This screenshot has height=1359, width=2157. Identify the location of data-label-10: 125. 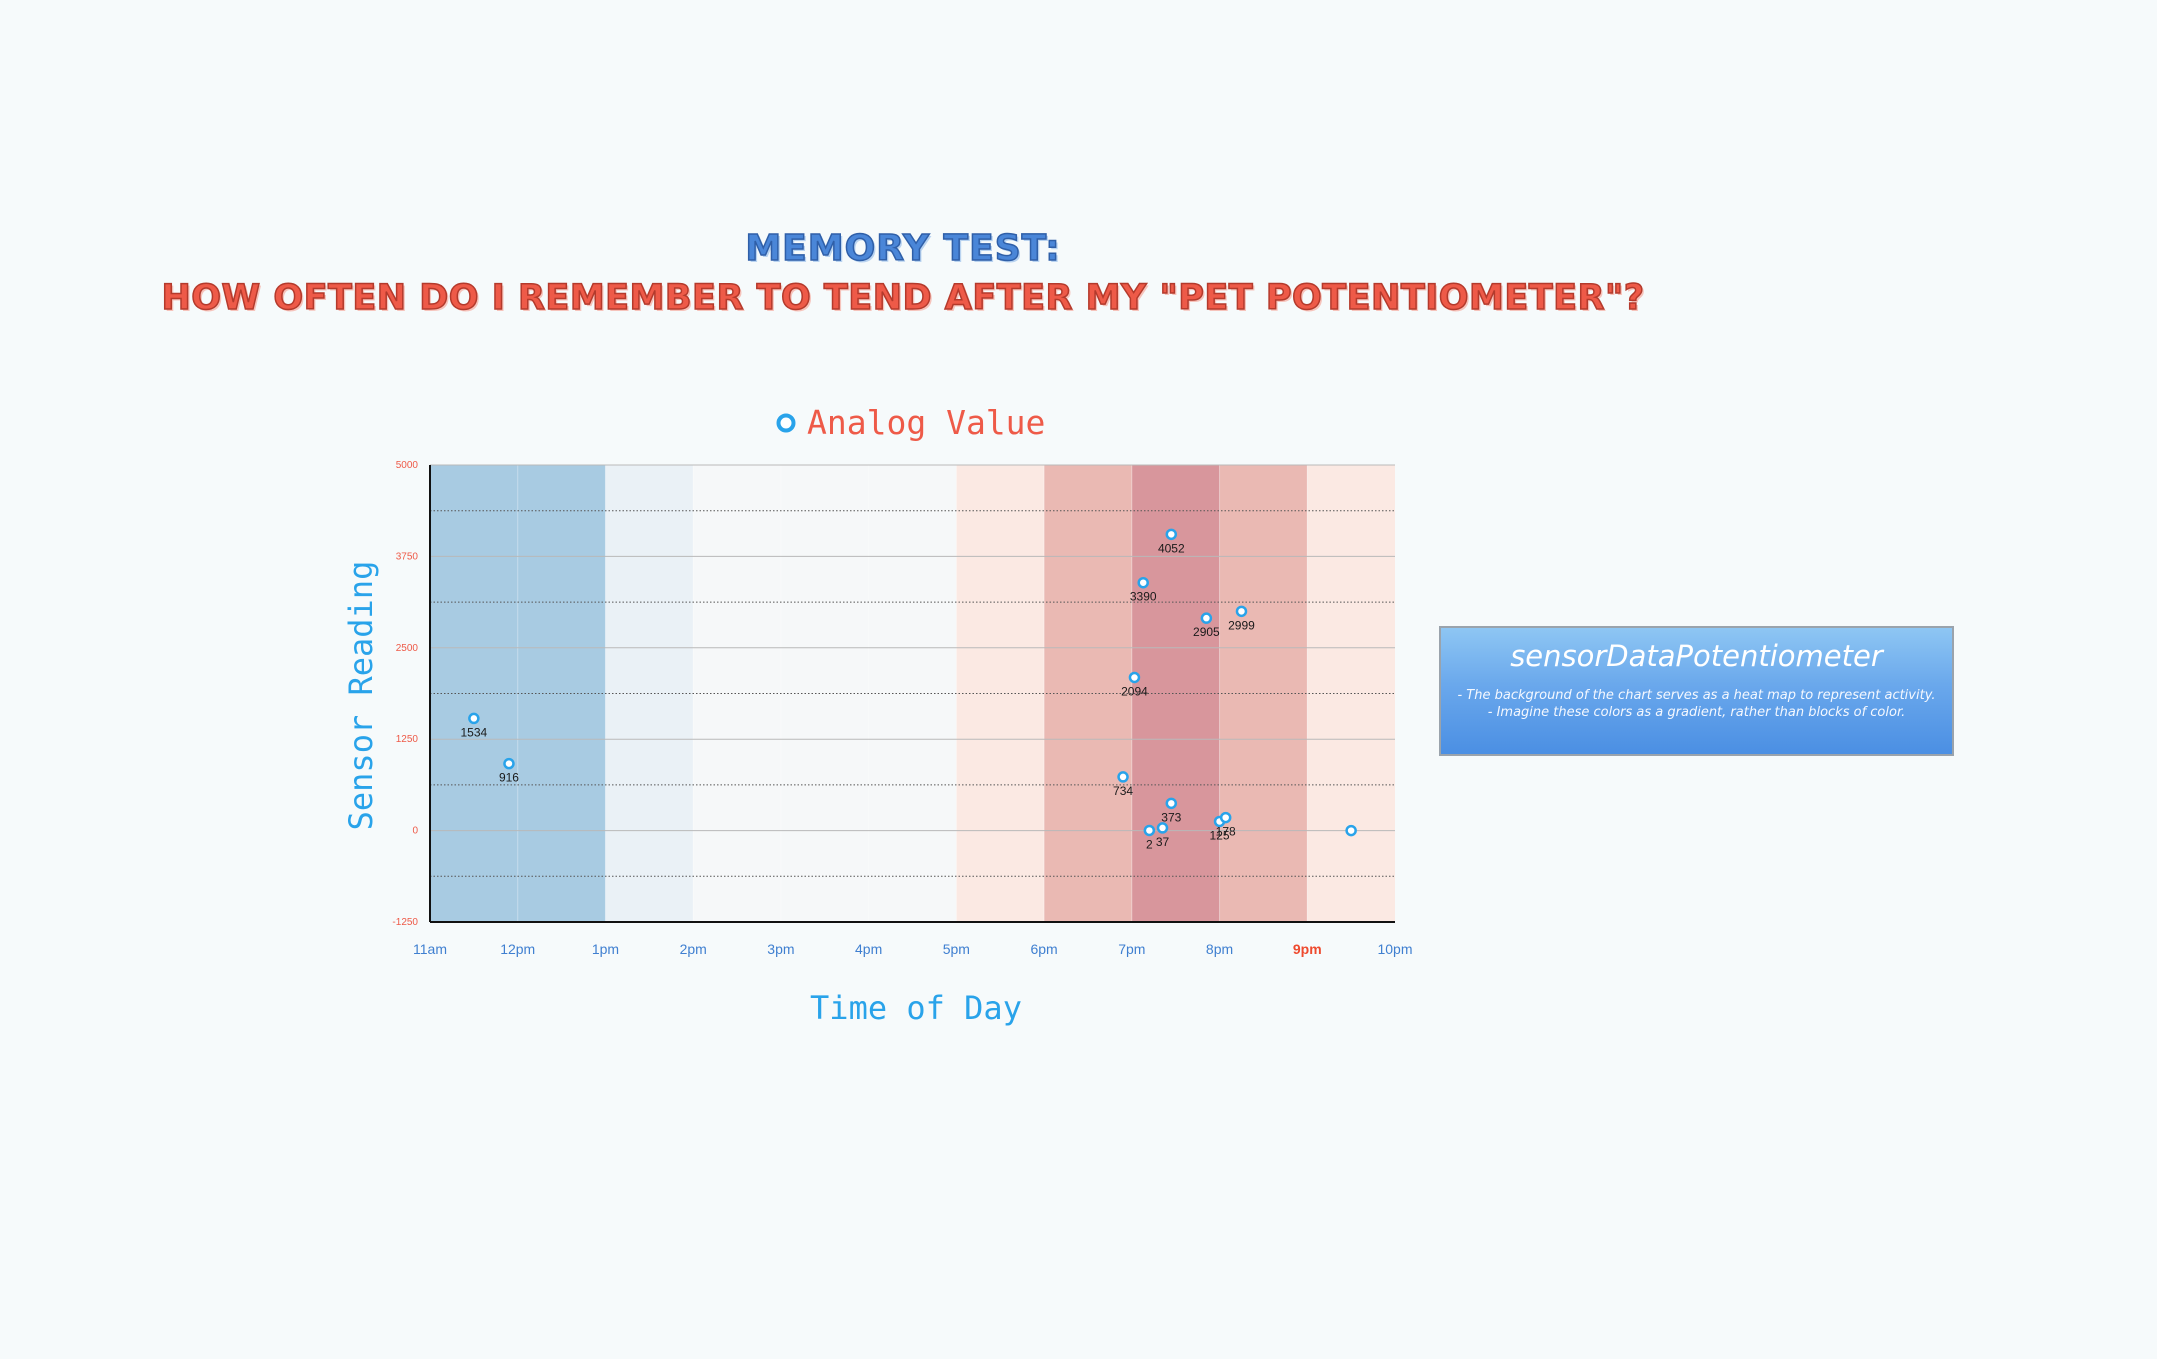
(1220, 835).